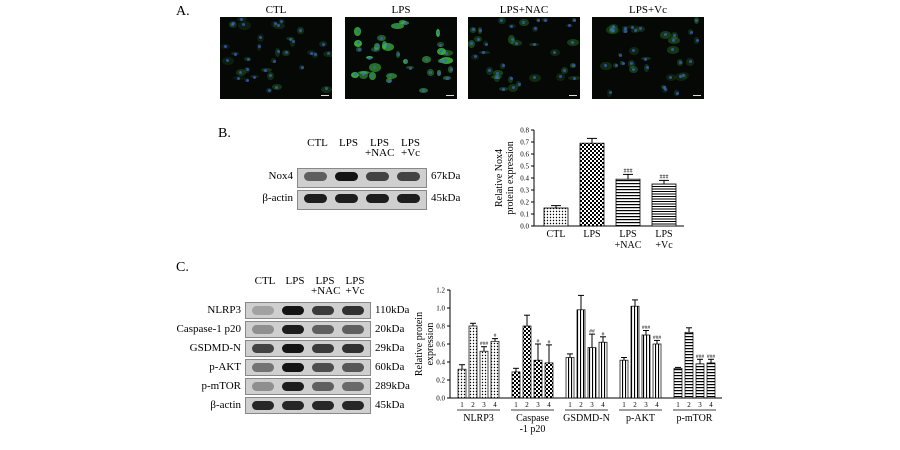  What do you see at coordinates (657, 338) in the screenshot?
I see `significance-mark: ###` at bounding box center [657, 338].